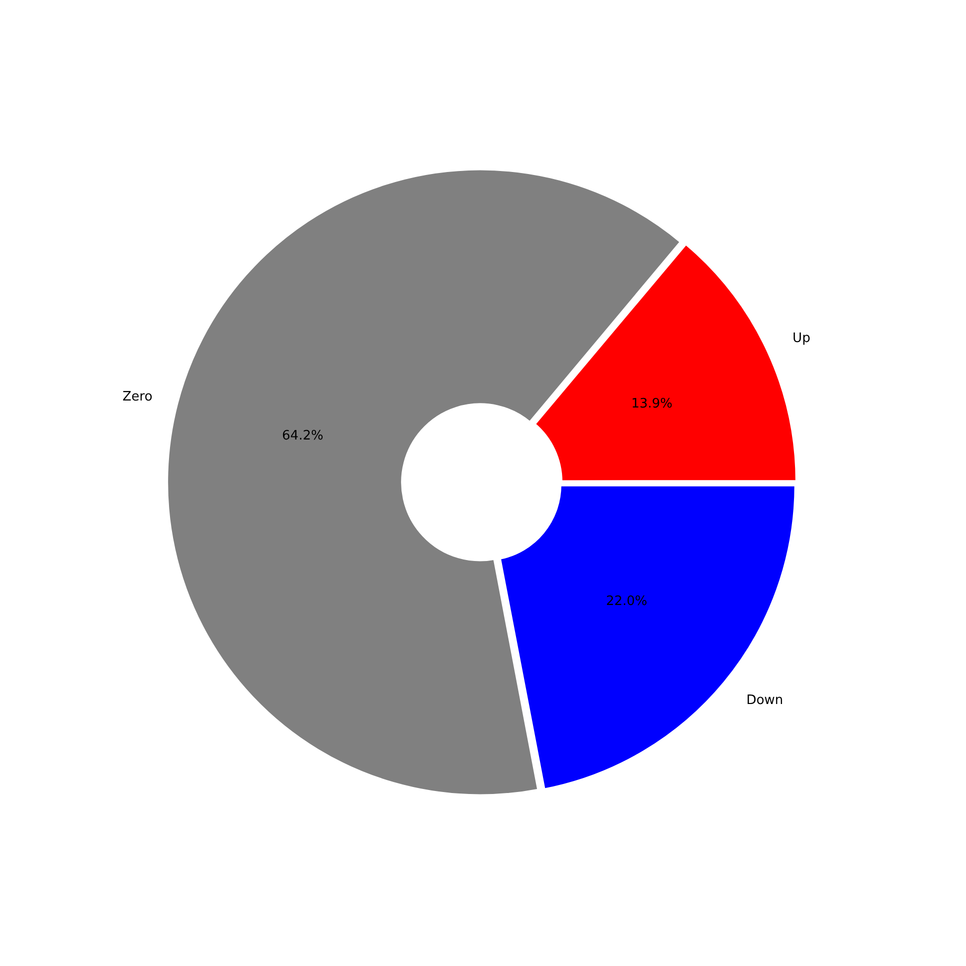 The height and width of the screenshot is (966, 966). I want to click on slice-label: Up, so click(801, 338).